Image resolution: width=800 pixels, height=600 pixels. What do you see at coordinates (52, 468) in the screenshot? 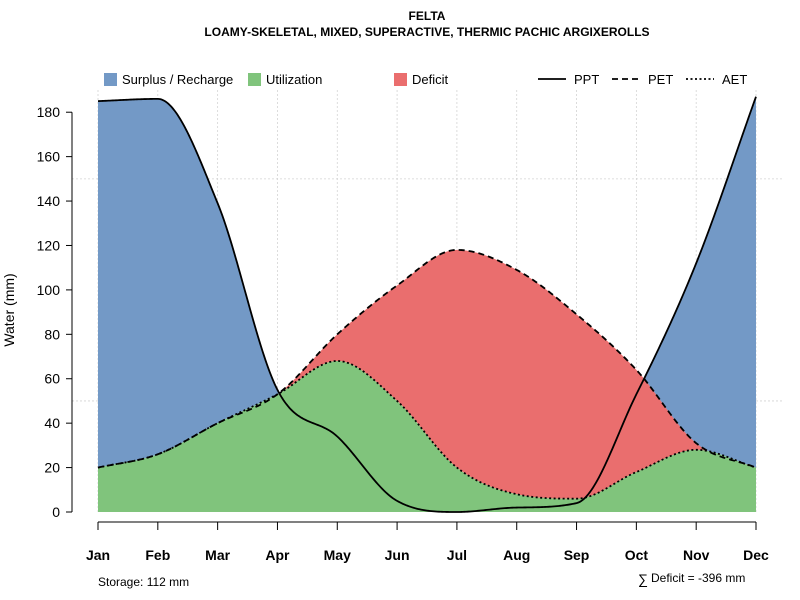
I see `y-tick-label: 20` at bounding box center [52, 468].